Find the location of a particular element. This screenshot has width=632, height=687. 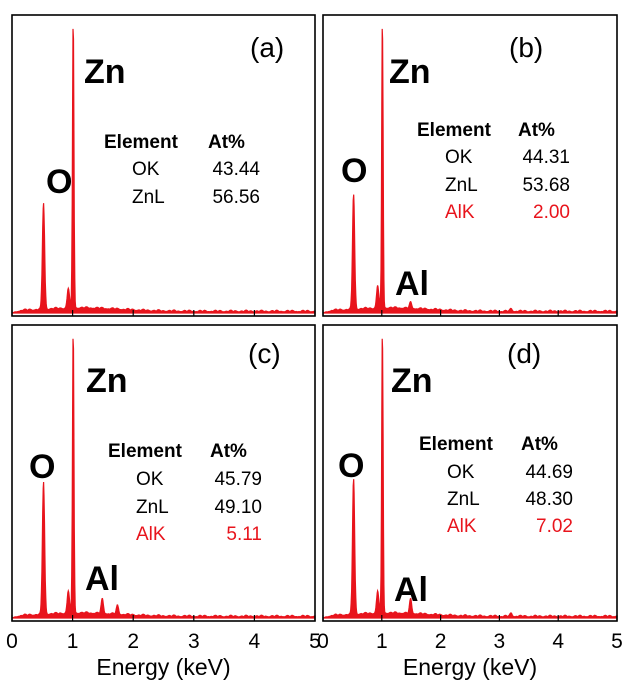

panel-label: (a) is located at coordinates (267, 47).